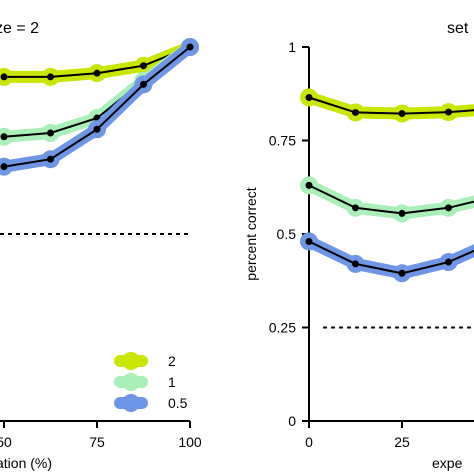 The width and height of the screenshot is (474, 474). I want to click on right-y-axis-label: percent correct, so click(251, 233).